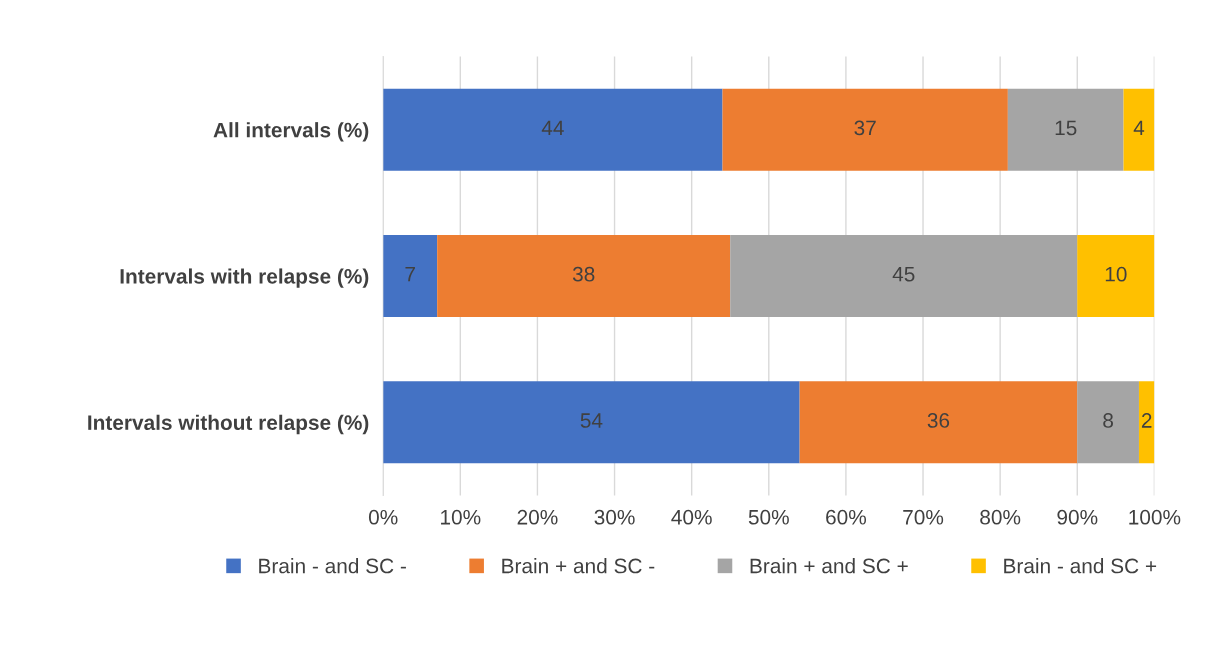  I want to click on data-label: 37, so click(865, 128).